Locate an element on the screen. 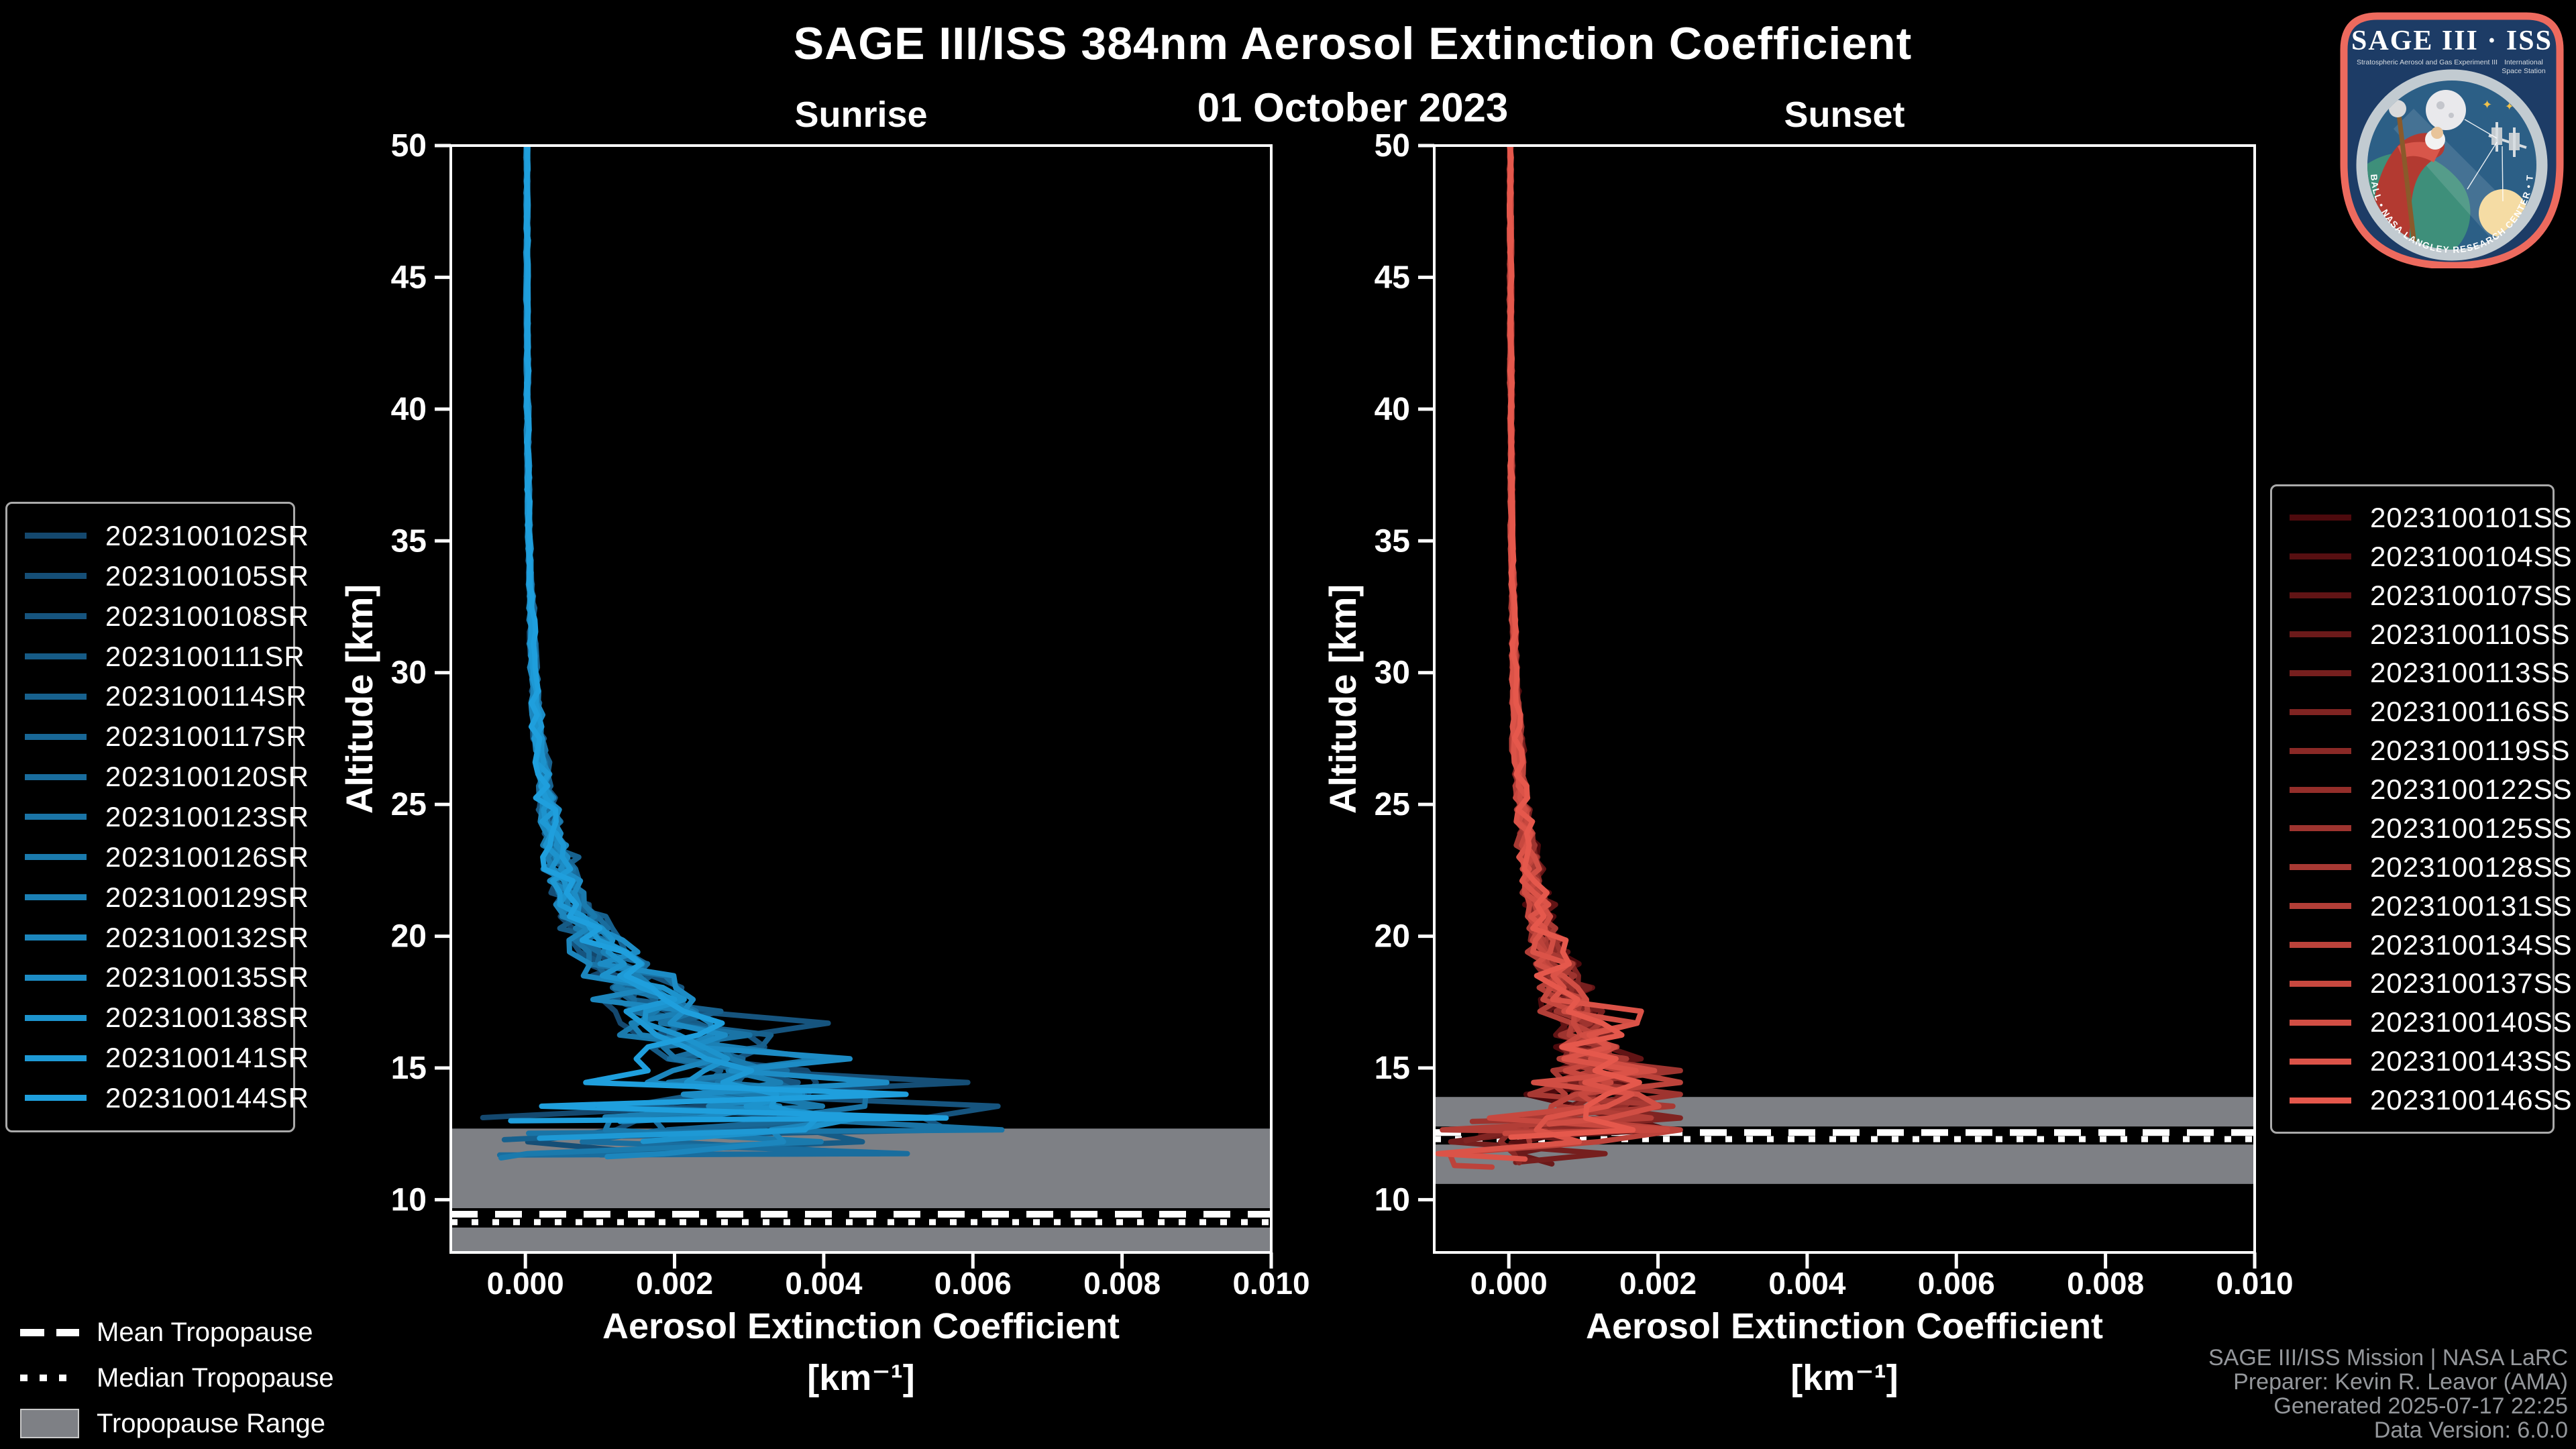  legend-item: 2023100140SS is located at coordinates (2427, 1022).